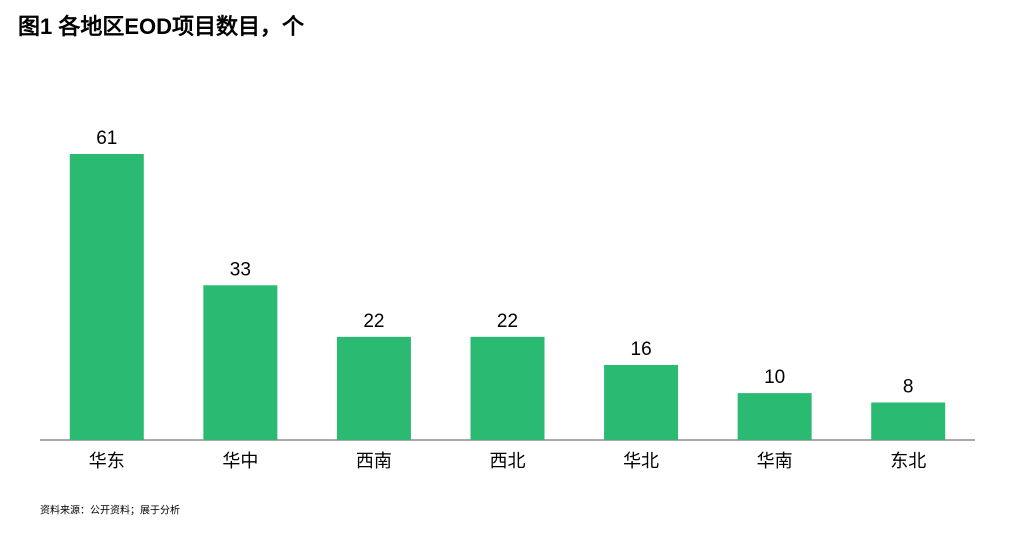  Describe the element at coordinates (161, 26) in the screenshot. I see `chart-title: 图1 各地区EOD项目数目，个` at that location.